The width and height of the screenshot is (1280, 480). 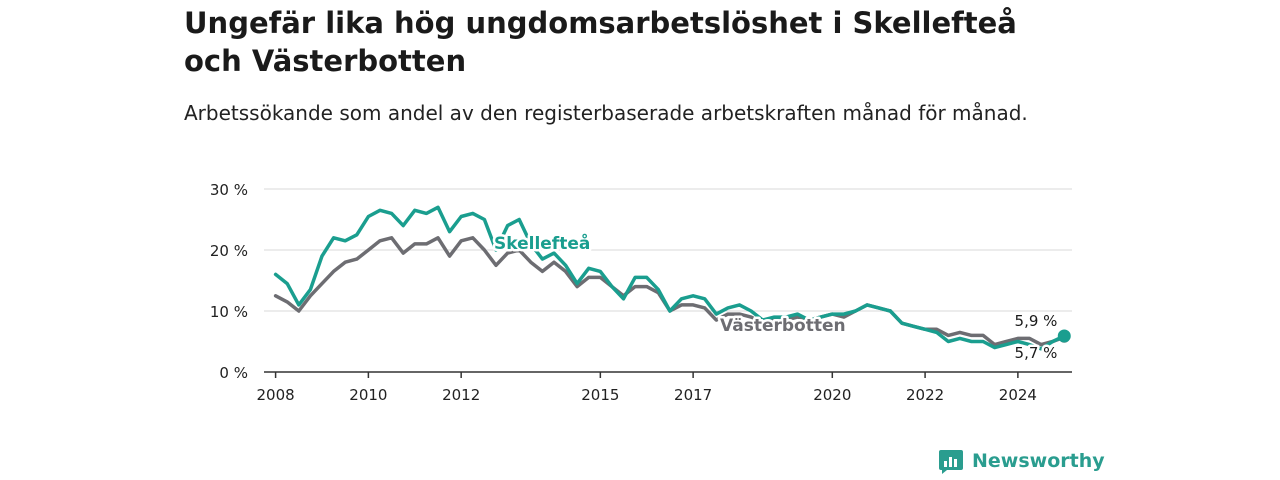 What do you see at coordinates (1018, 395) in the screenshot?
I see `x-tick-label: 2024` at bounding box center [1018, 395].